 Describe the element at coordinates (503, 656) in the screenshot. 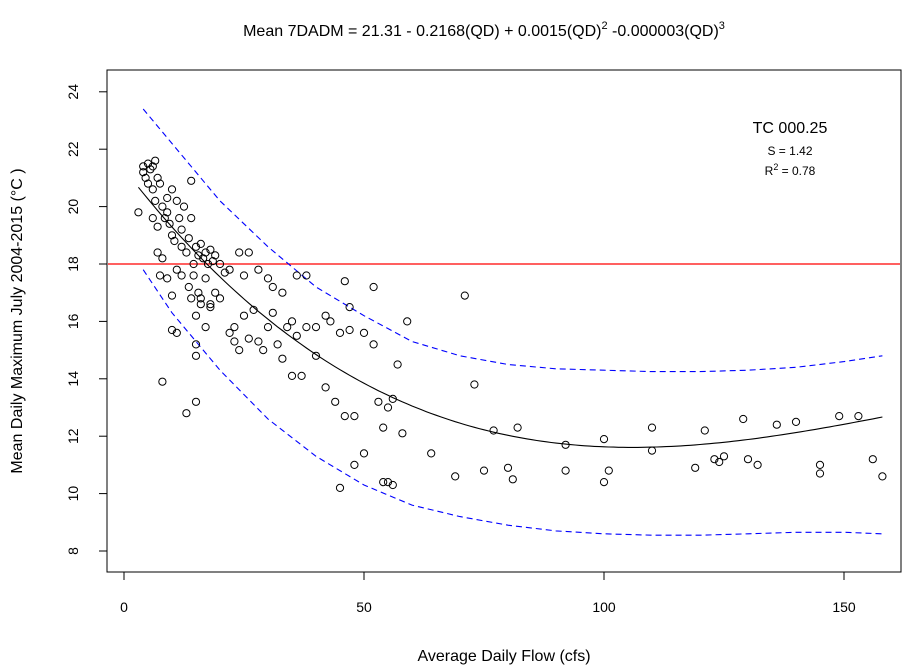

I see `x-axis-label: Average Daily Flow (cfs)` at that location.